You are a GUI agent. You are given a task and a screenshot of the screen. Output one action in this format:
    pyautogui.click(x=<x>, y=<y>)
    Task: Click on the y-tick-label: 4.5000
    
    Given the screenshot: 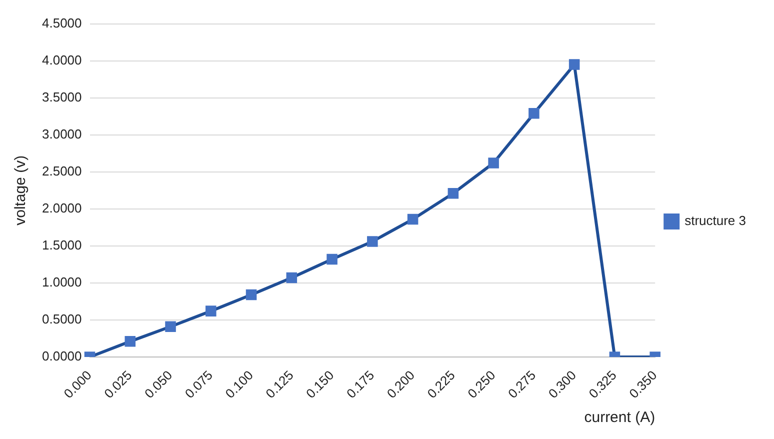 What is the action you would take?
    pyautogui.click(x=62, y=22)
    